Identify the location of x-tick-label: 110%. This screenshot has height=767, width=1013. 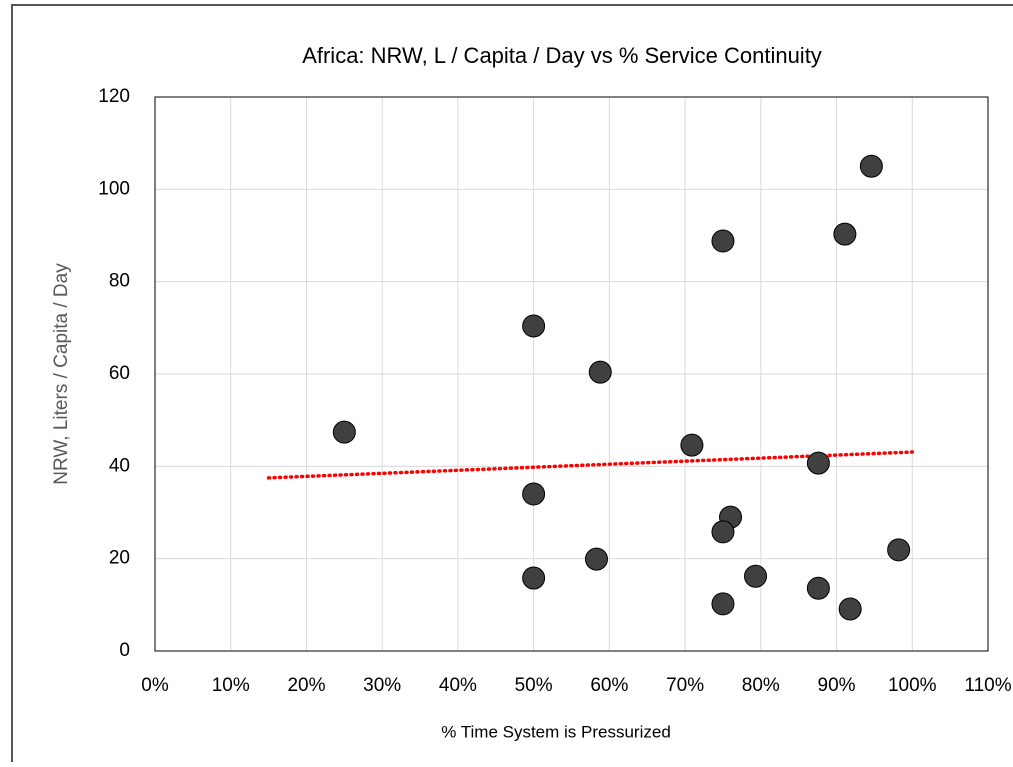
(987, 685).